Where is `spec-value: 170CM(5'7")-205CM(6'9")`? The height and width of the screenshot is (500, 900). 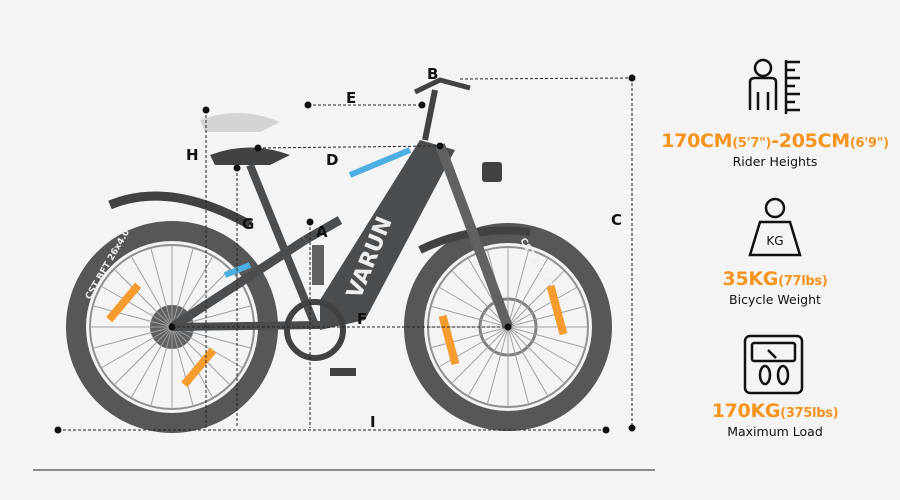 spec-value: 170CM(5'7")-205CM(6'9") is located at coordinates (775, 141).